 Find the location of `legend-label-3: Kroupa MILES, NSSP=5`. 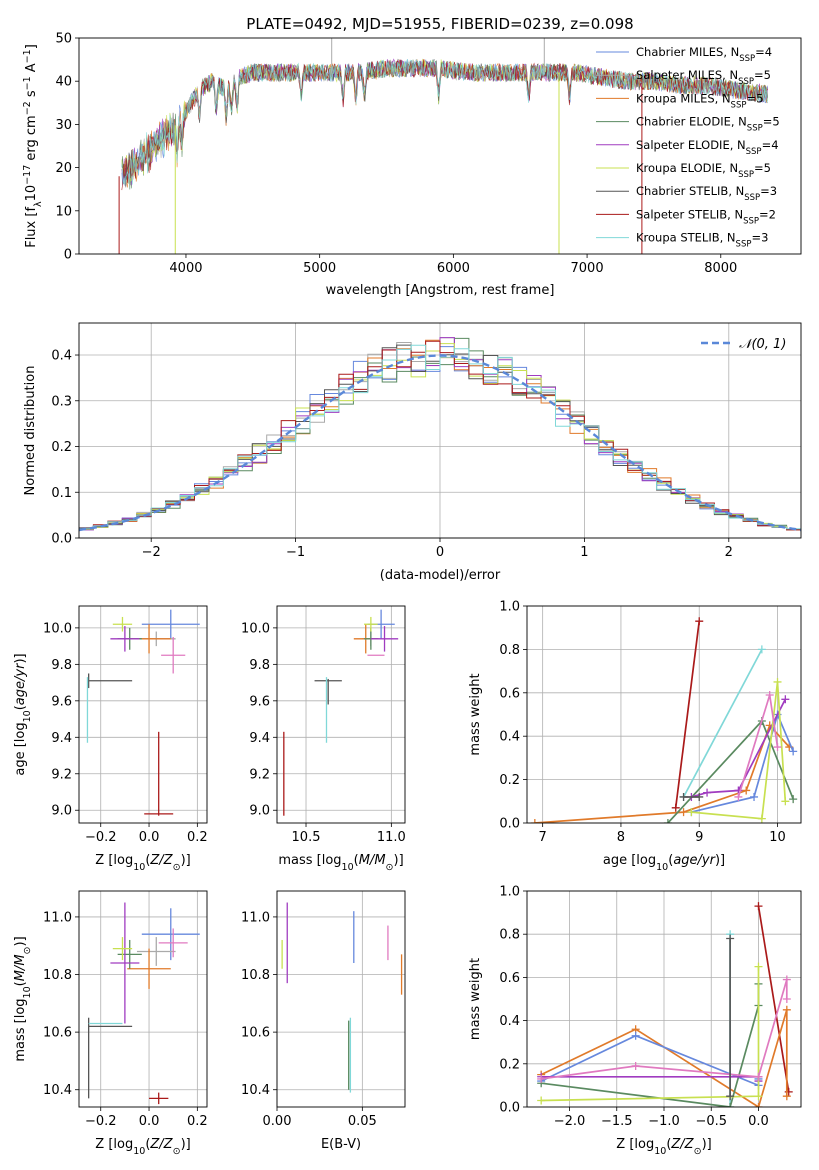

legend-label-3: Kroupa MILES, NSSP=5 is located at coordinates (699, 100).